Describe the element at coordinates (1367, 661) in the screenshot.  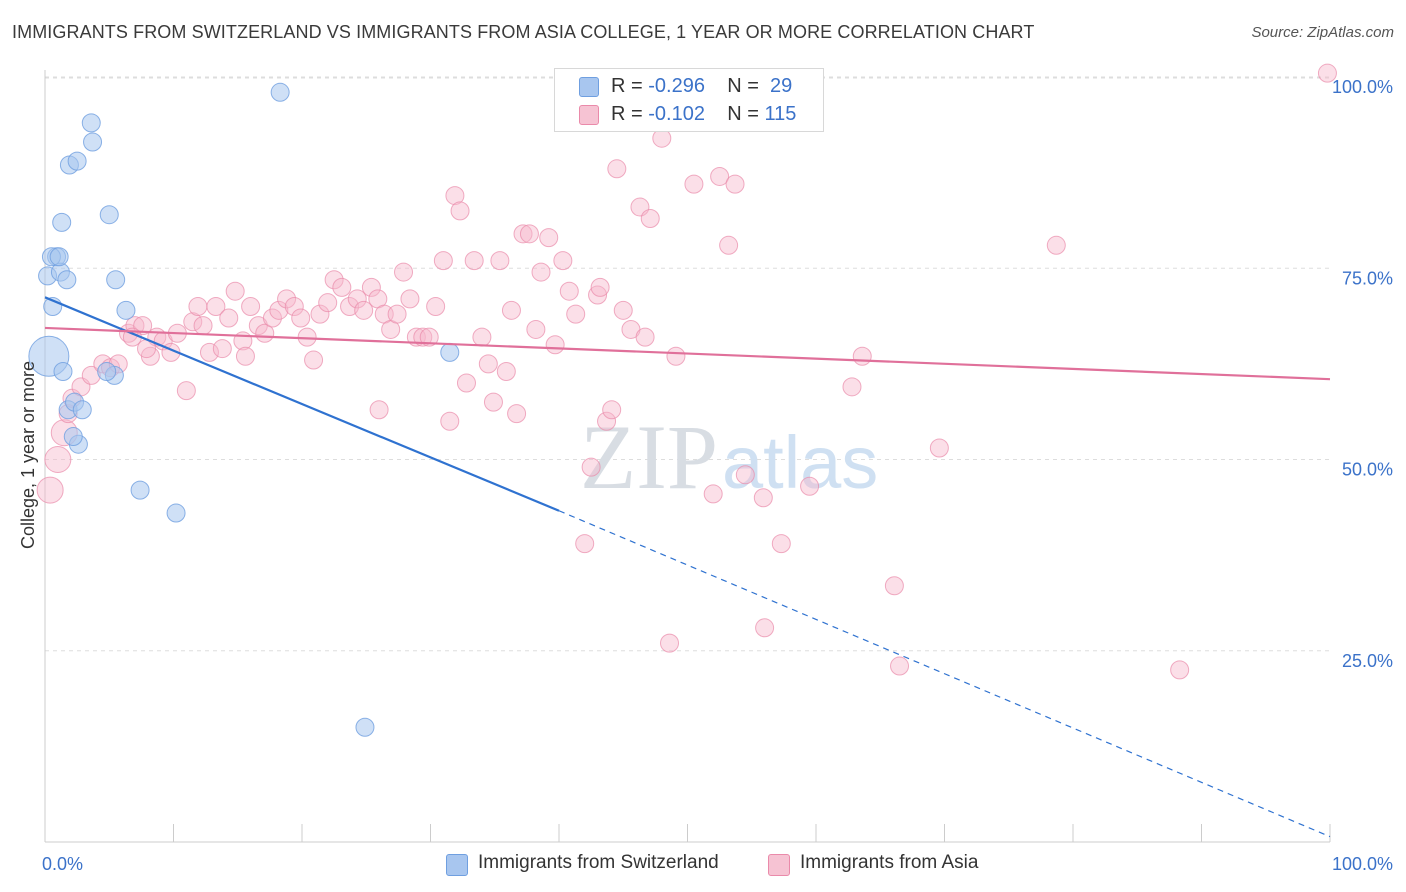
I see `y-tick-label: 25.0%` at that location.